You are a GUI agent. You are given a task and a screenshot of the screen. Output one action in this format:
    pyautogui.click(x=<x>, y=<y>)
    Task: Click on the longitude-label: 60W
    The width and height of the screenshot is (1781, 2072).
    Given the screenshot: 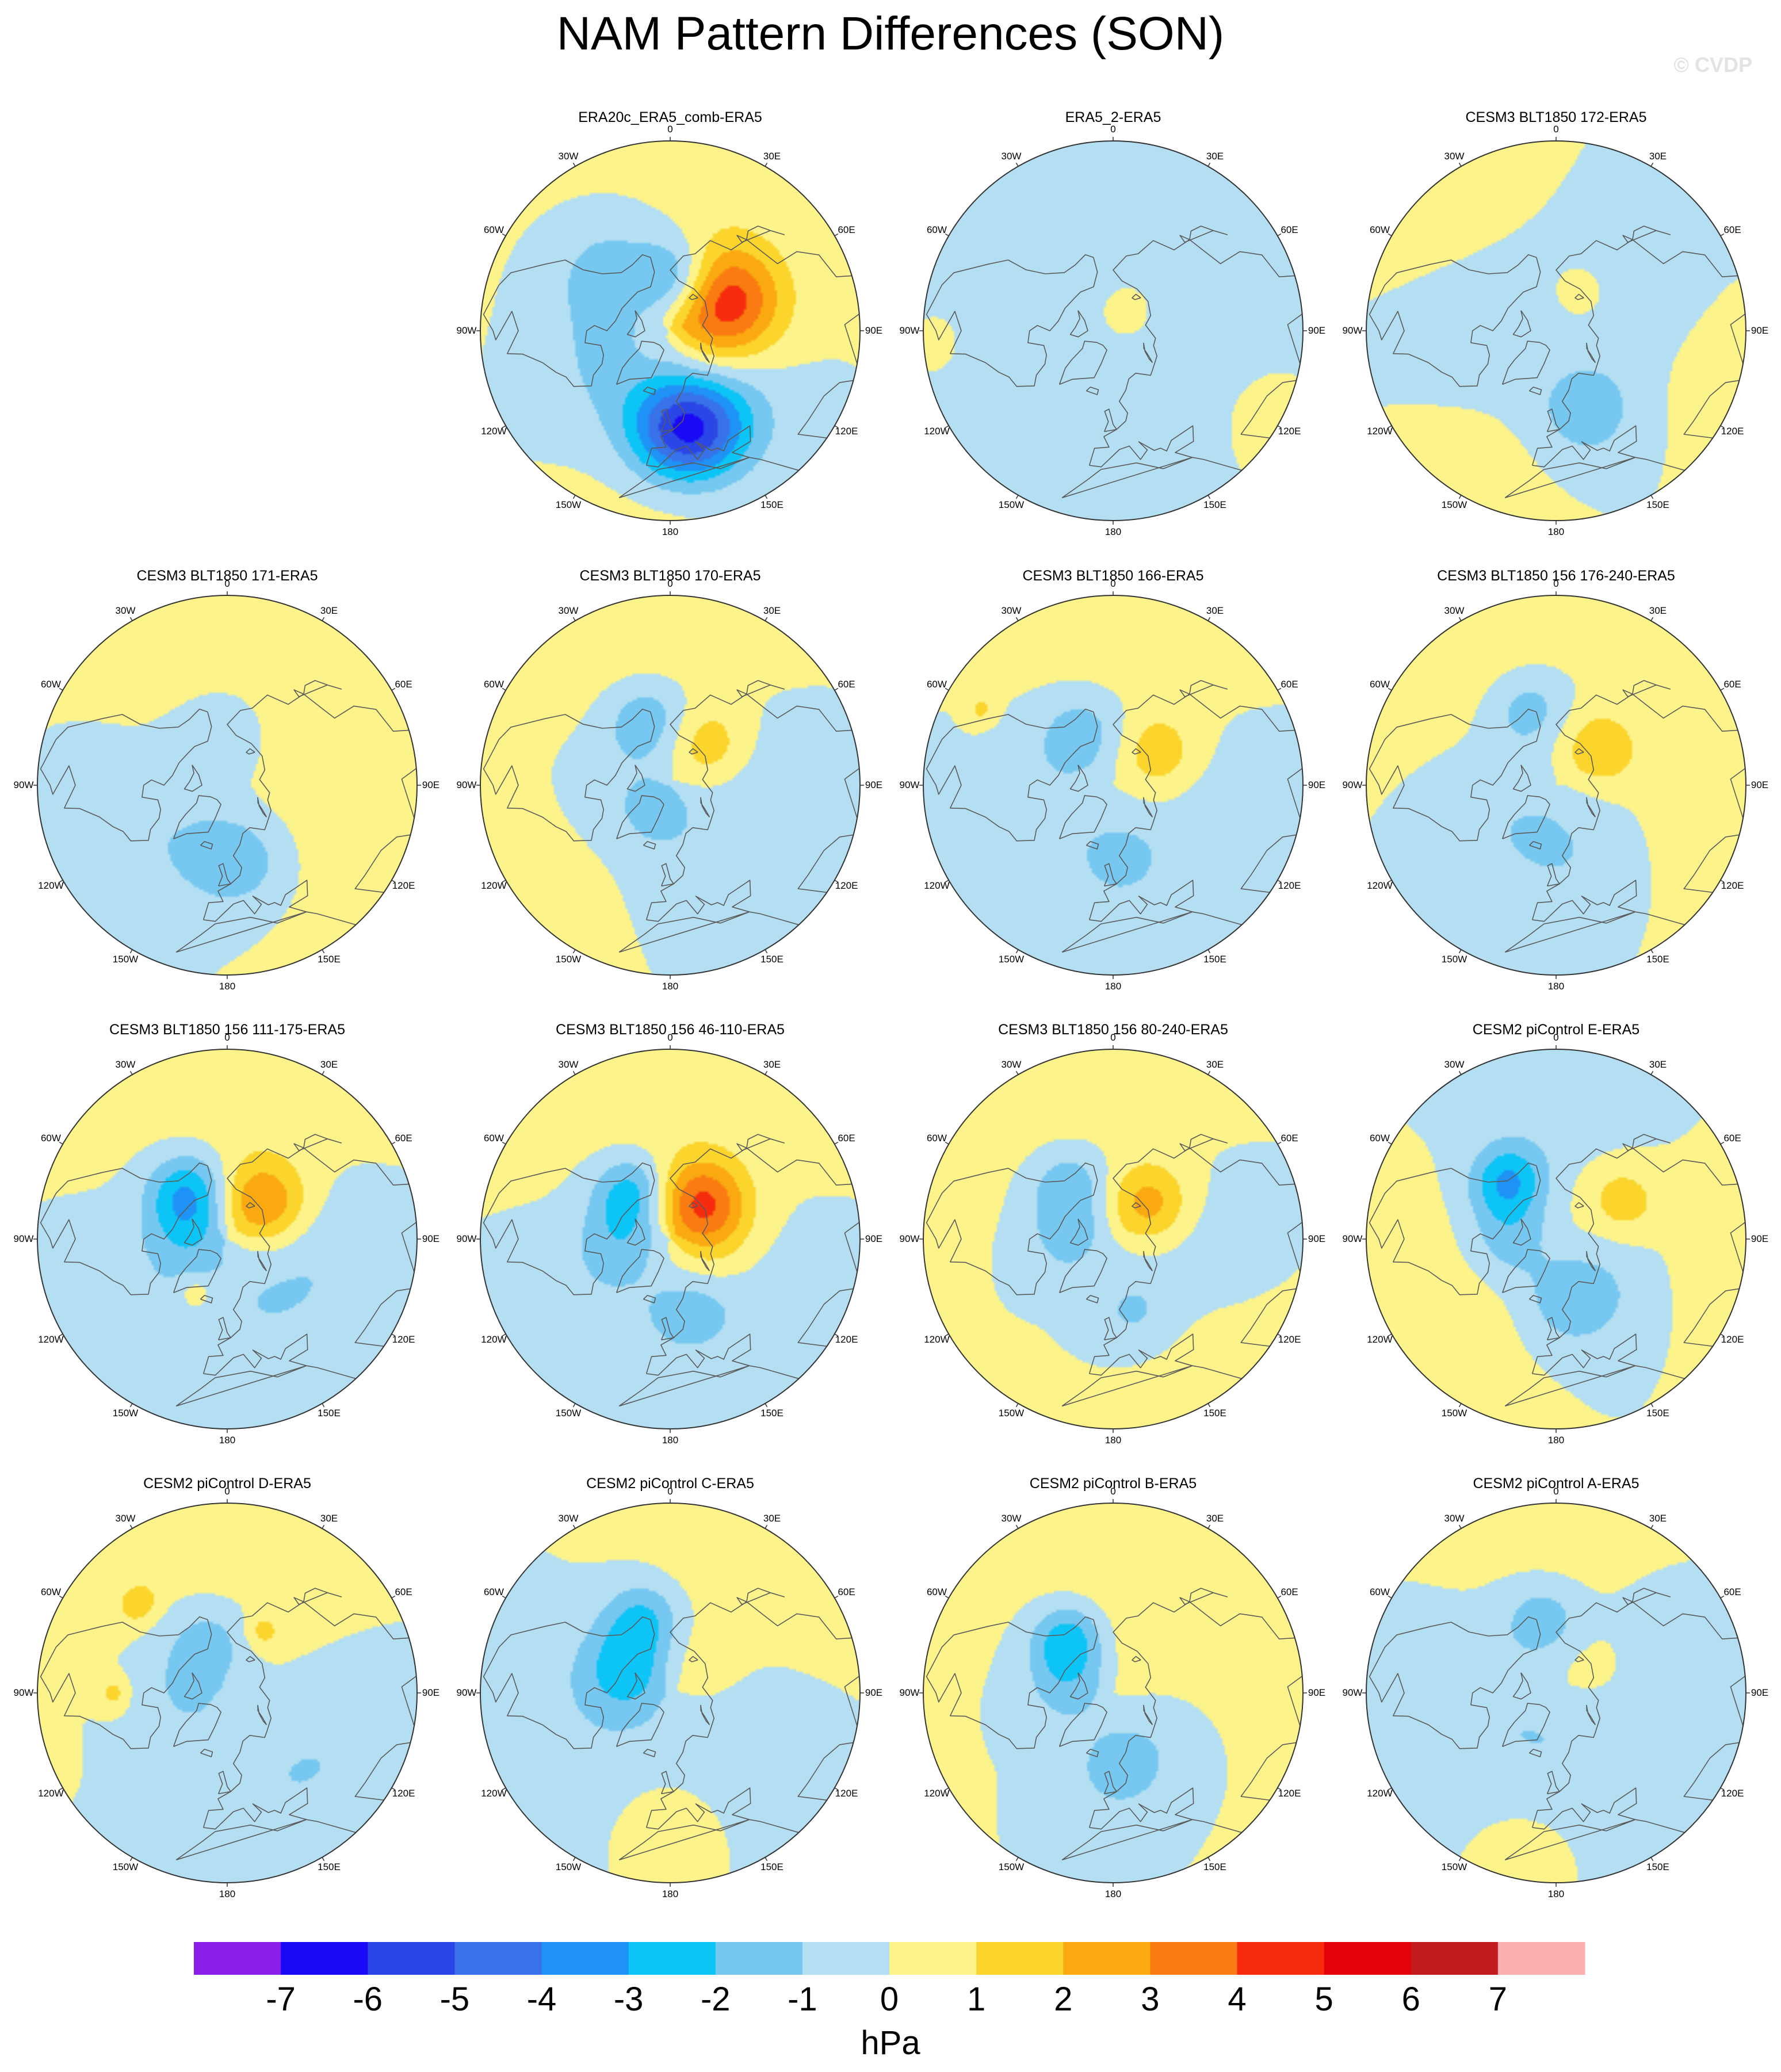 What is the action you would take?
    pyautogui.click(x=494, y=685)
    